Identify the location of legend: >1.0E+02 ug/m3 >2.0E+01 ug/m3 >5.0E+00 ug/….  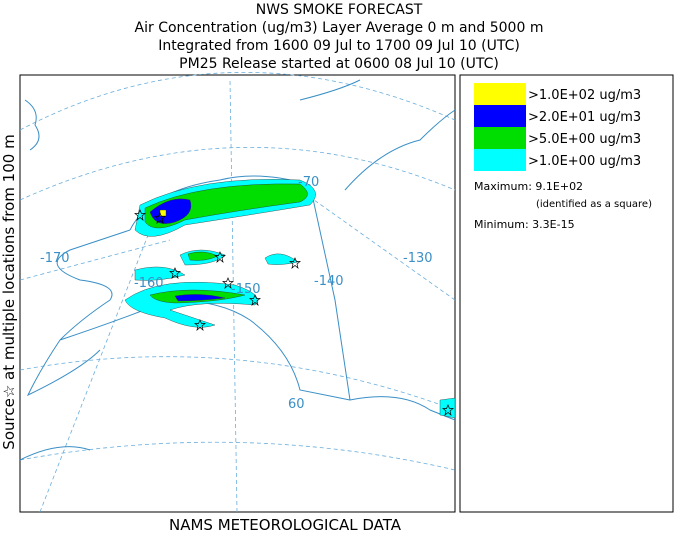
(557, 127).